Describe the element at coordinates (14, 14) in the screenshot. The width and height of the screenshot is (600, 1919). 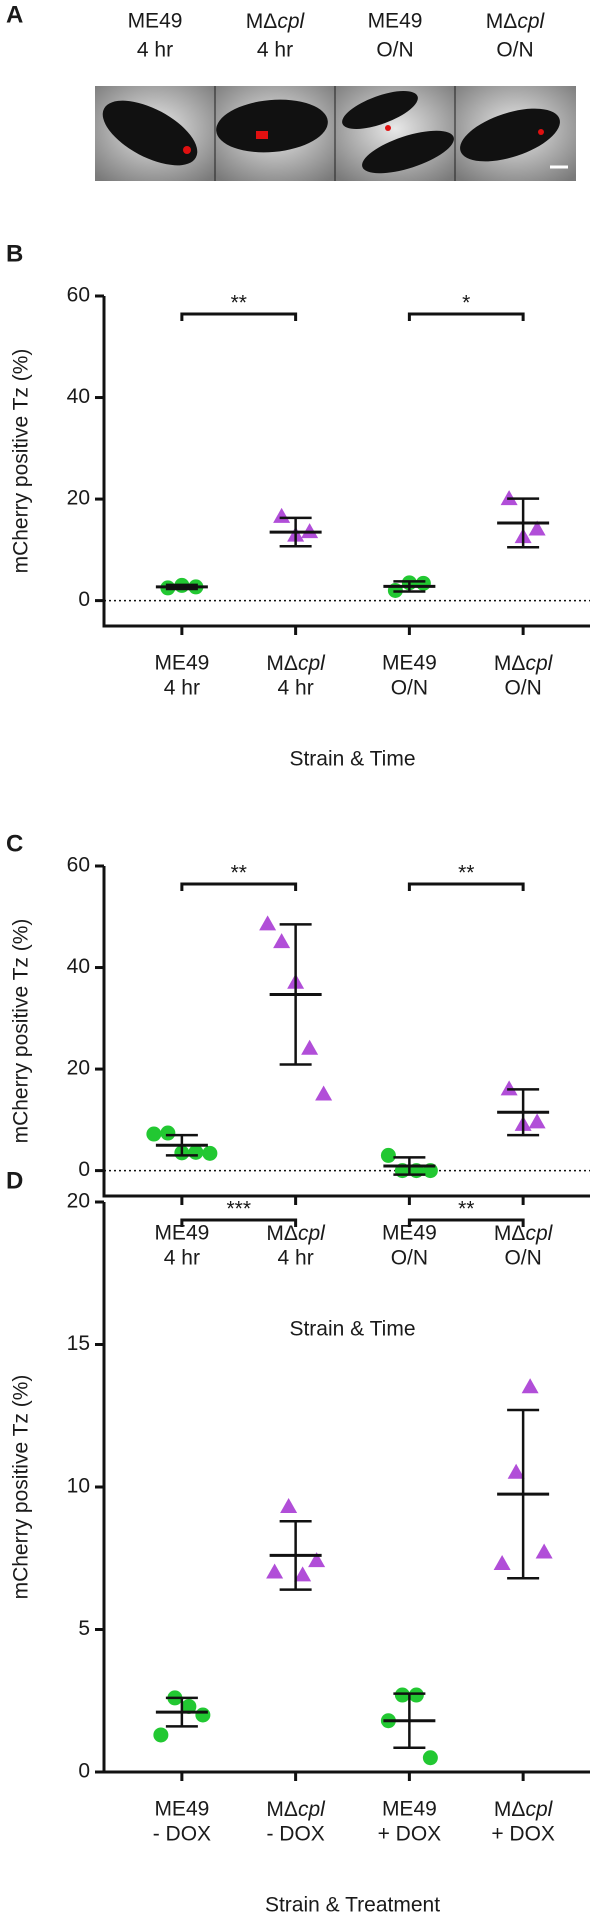
I see `panel-label: A` at that location.